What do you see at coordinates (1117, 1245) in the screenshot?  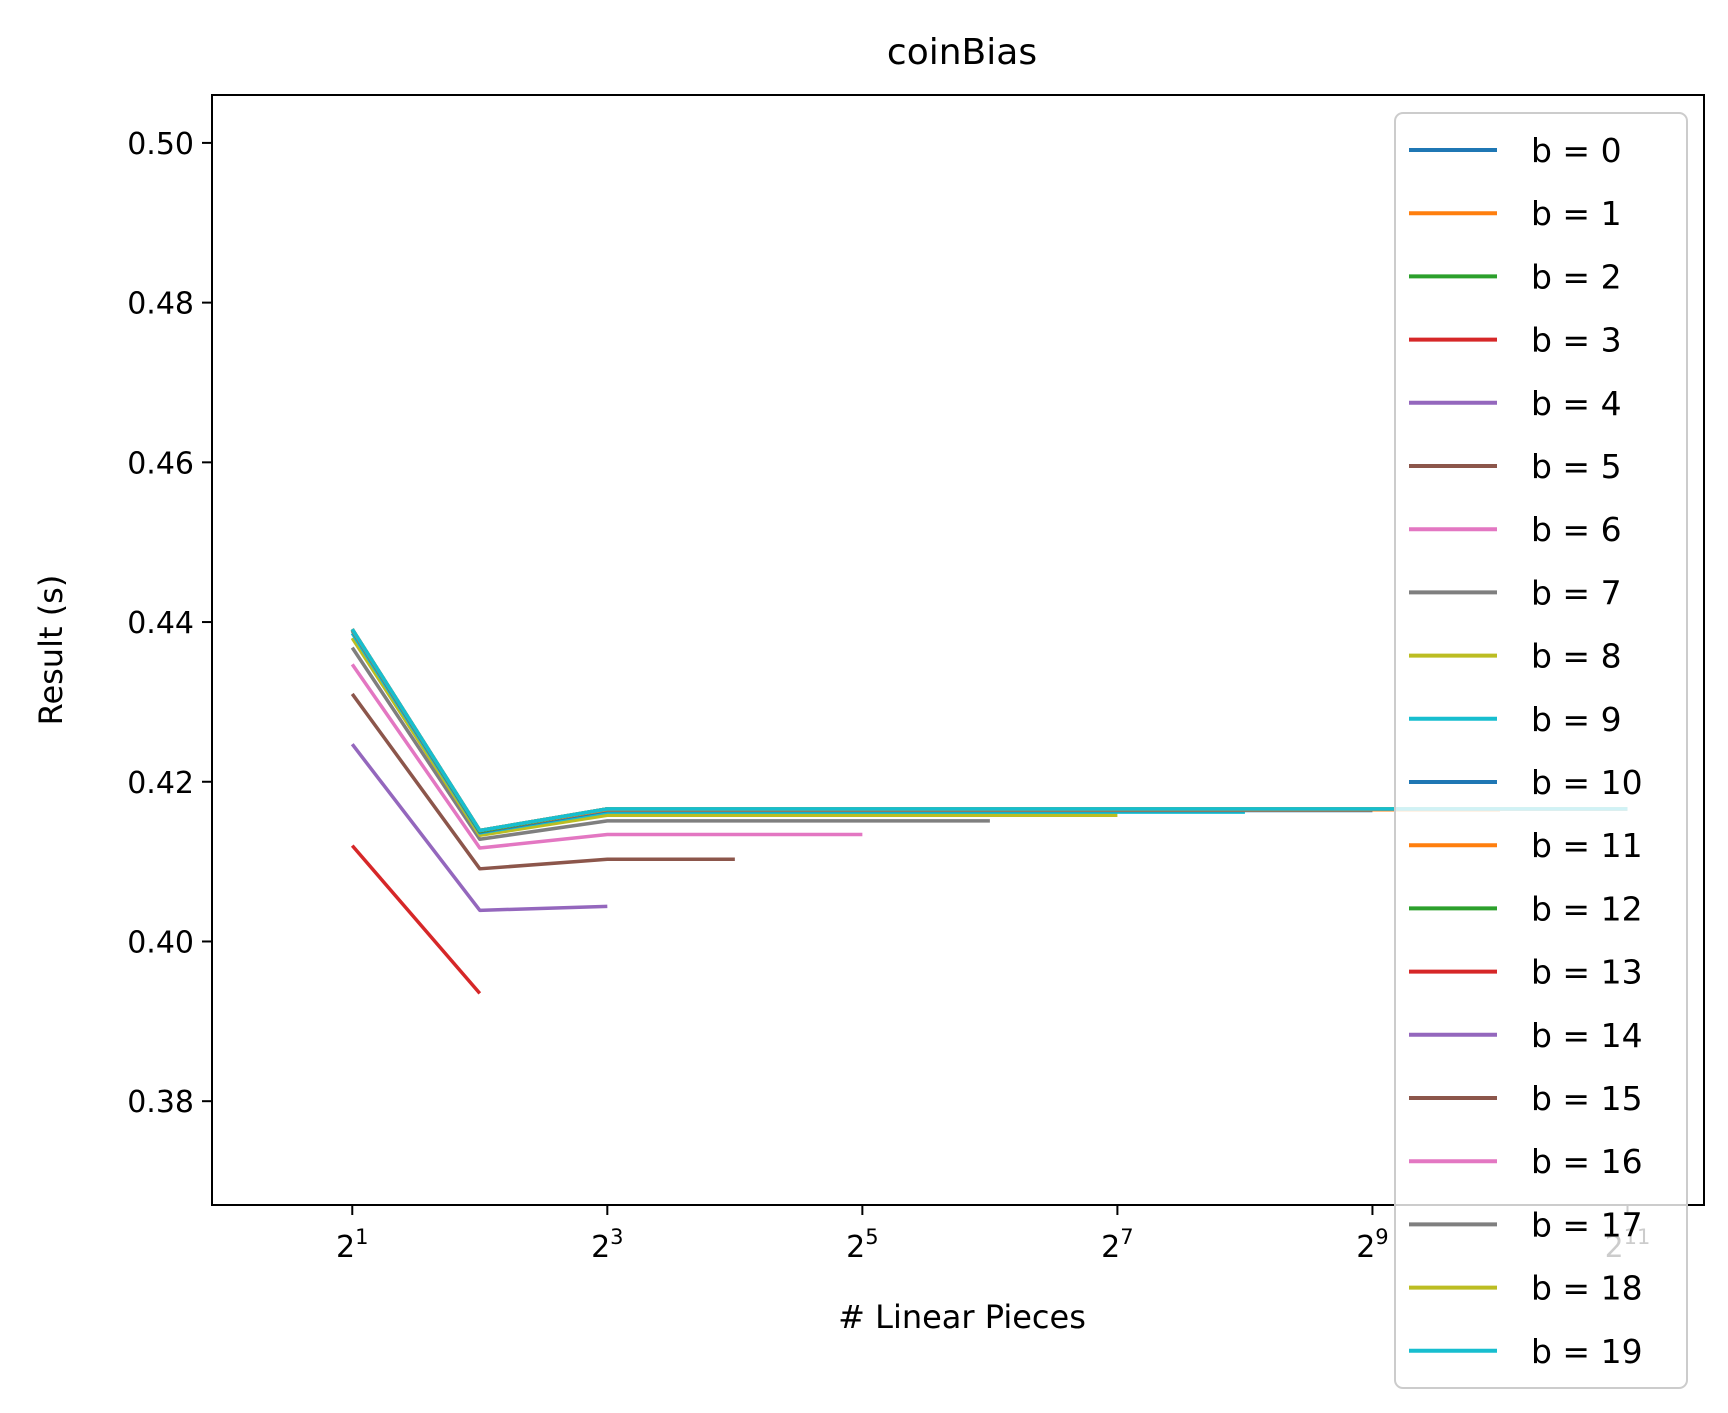 I see `x-tick-label: 27` at bounding box center [1117, 1245].